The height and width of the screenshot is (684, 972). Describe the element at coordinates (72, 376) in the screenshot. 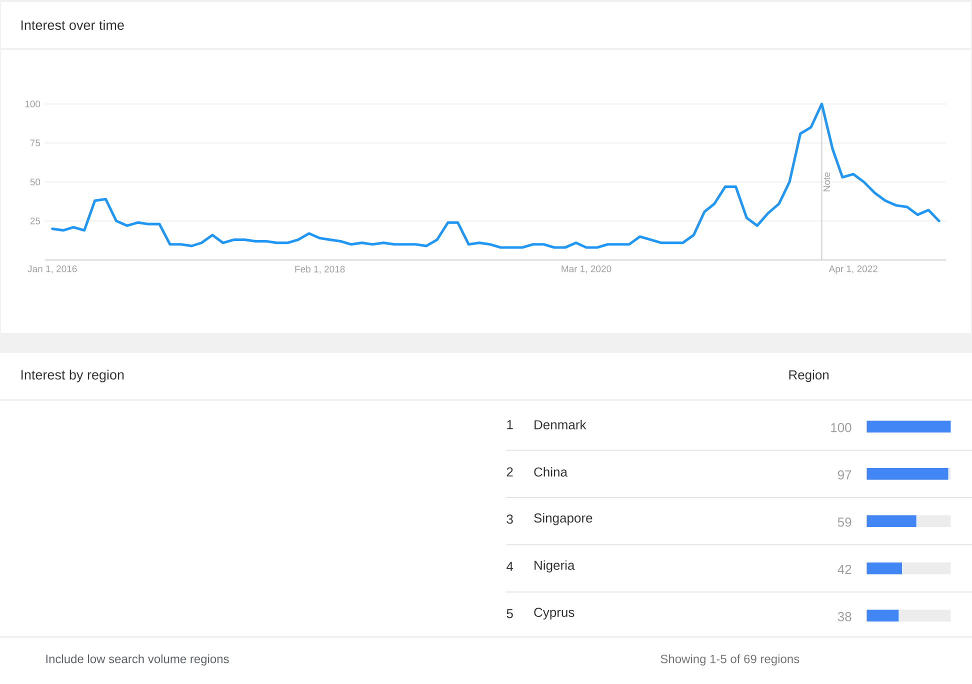

I see `text: Interest by region` at that location.